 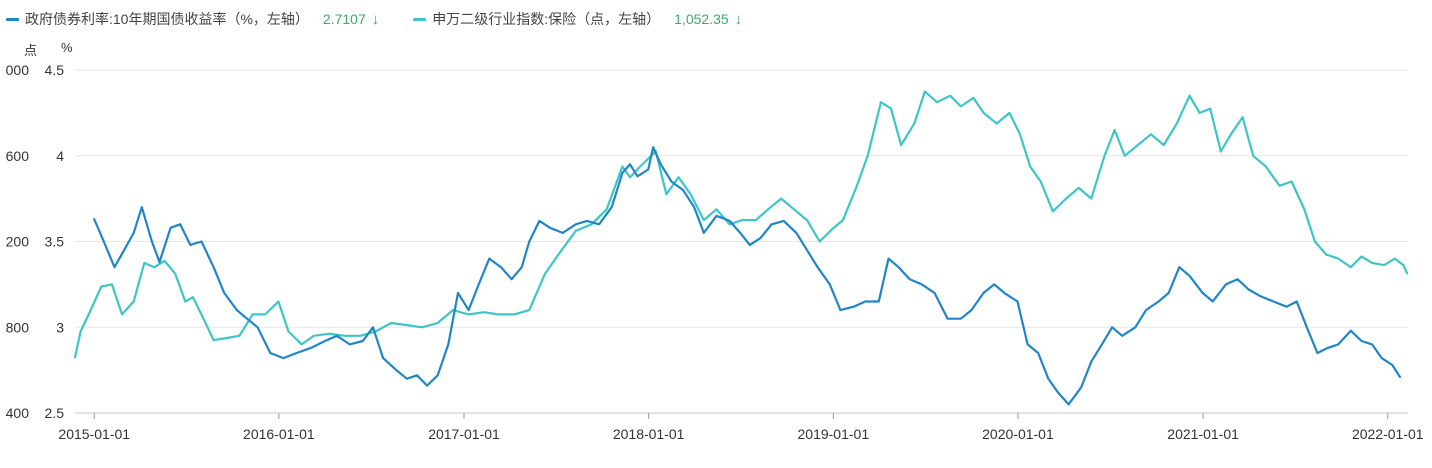 What do you see at coordinates (464, 434) in the screenshot?
I see `x-tick-label: 2017-01-01` at bounding box center [464, 434].